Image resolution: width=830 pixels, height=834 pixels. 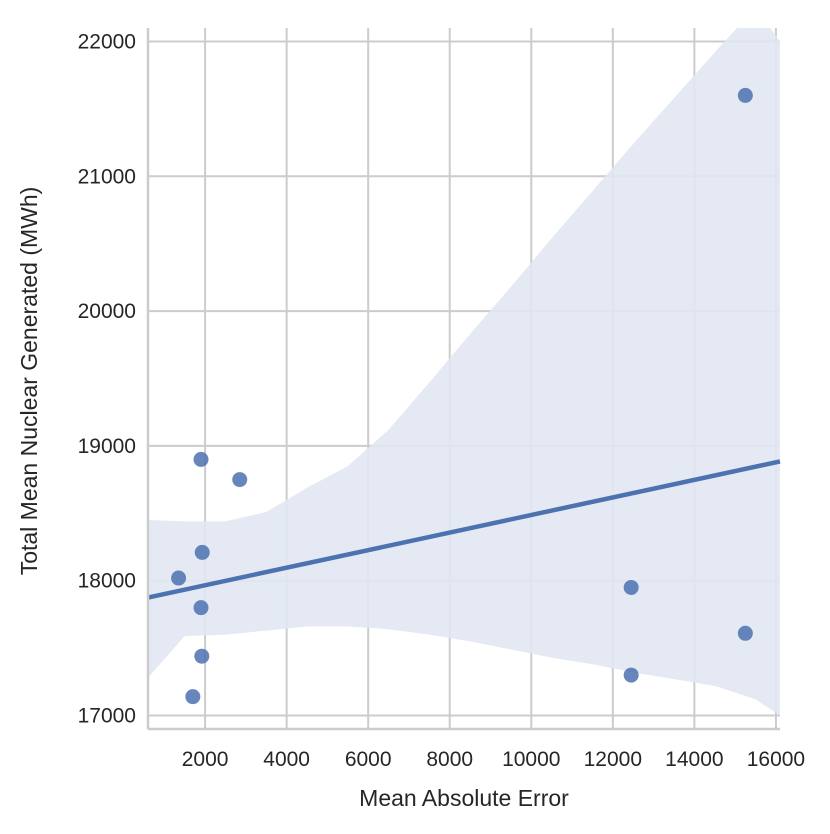 I want to click on y-tick-label: 18000, so click(x=107, y=581).